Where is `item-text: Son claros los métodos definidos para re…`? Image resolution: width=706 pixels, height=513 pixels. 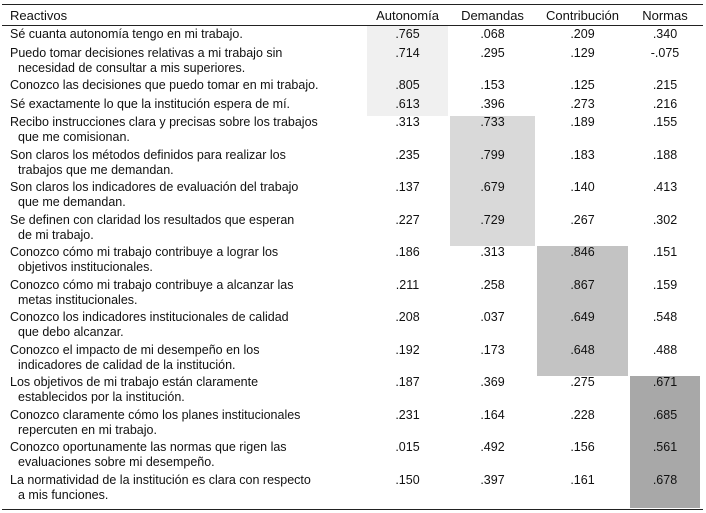 item-text: Son claros los métodos definidos para re… is located at coordinates (148, 154).